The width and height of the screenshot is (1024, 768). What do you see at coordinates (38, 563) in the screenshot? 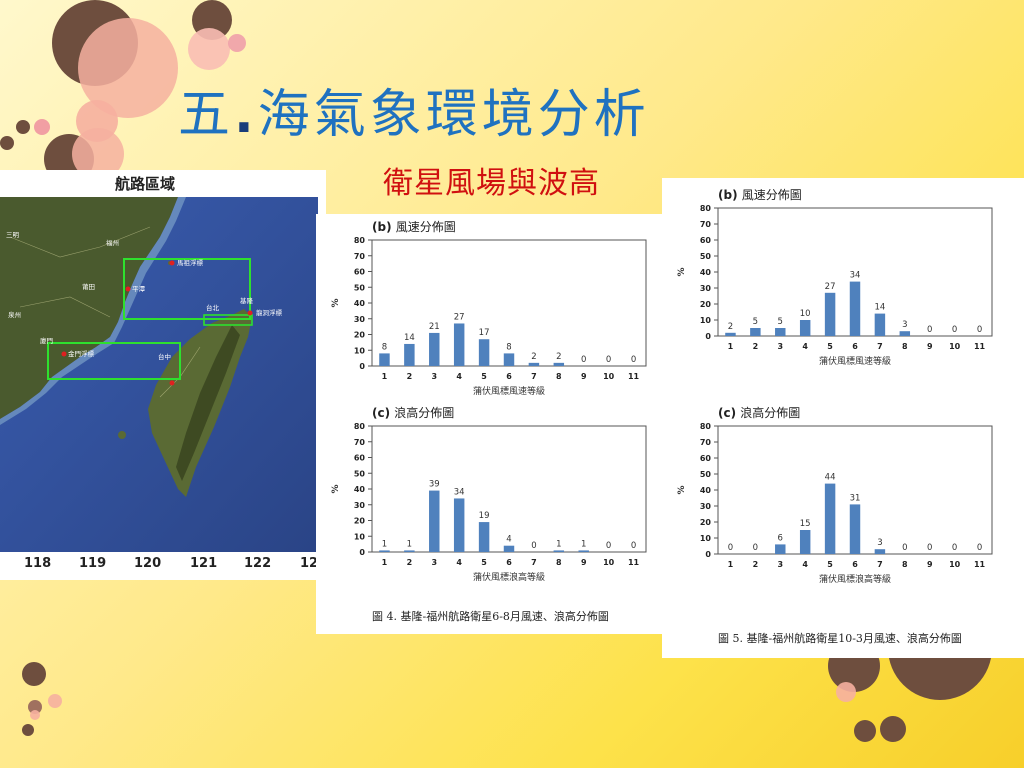
I see `lon-label: 118` at bounding box center [38, 563].